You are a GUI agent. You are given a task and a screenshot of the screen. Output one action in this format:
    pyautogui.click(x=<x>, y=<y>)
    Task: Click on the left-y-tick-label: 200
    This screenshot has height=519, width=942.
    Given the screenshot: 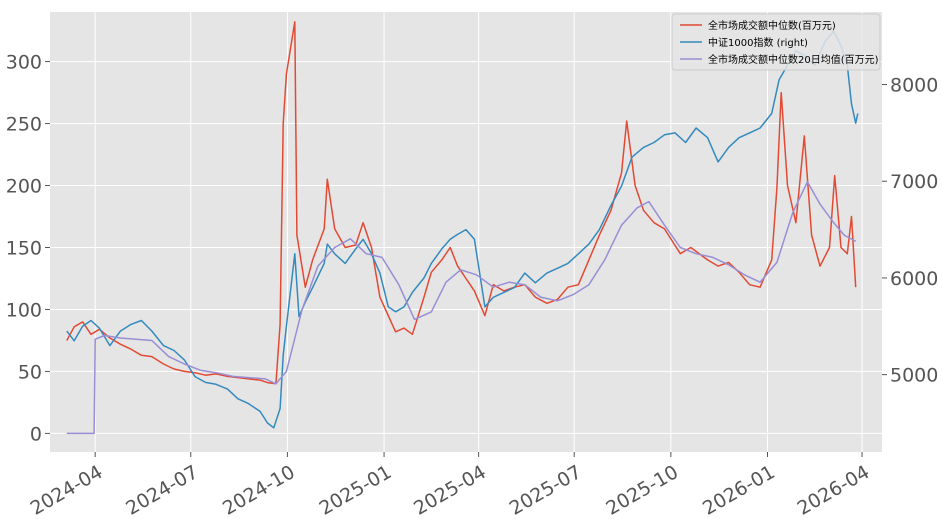 What is the action you would take?
    pyautogui.click(x=24, y=187)
    